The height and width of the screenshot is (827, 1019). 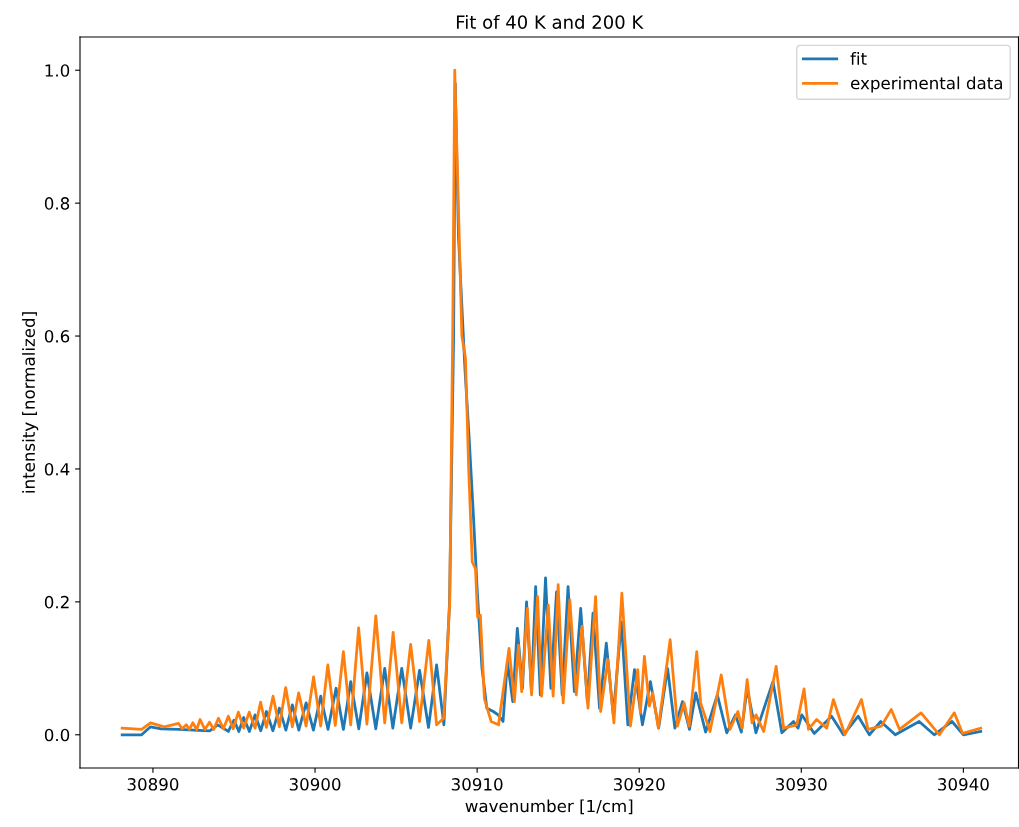 What do you see at coordinates (315, 784) in the screenshot?
I see `x-tick-label: 30900` at bounding box center [315, 784].